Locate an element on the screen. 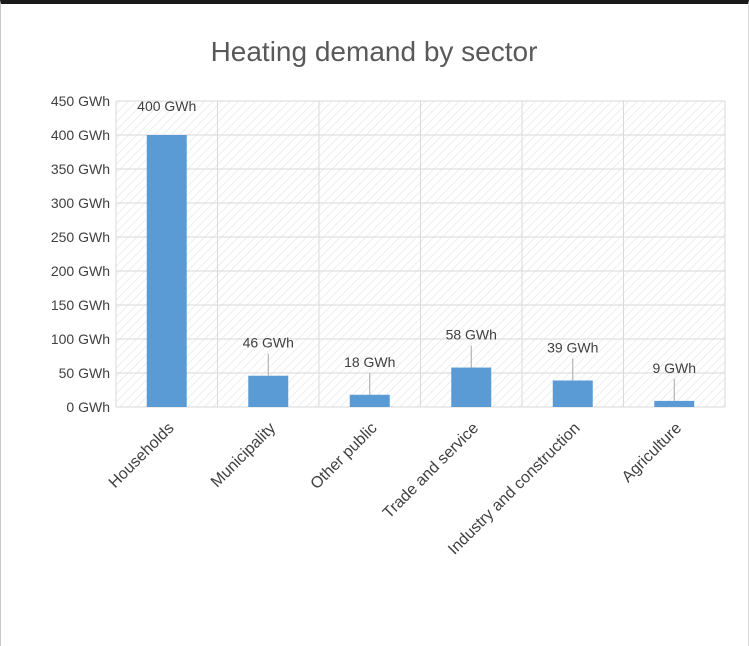 The width and height of the screenshot is (749, 646). x-category-label: Agriculture is located at coordinates (652, 453).